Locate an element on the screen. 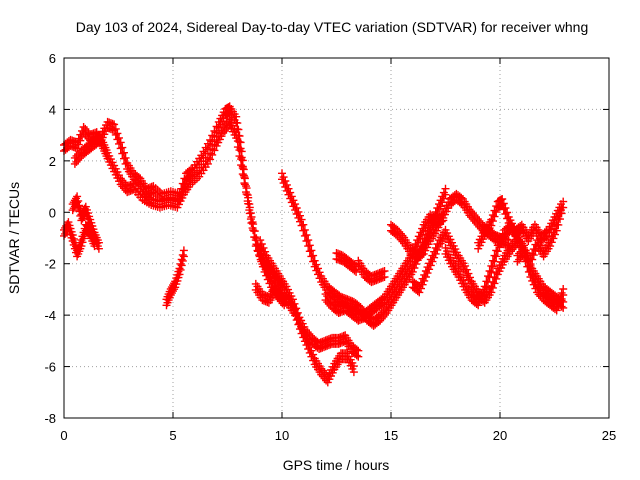 The image size is (640, 480). y-tick-label: 4 is located at coordinates (52, 109).